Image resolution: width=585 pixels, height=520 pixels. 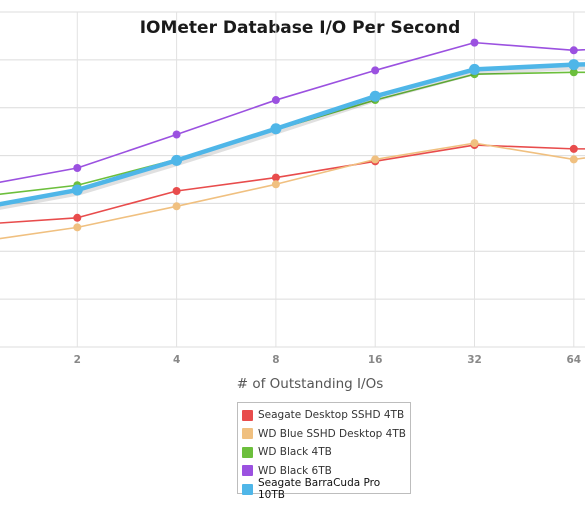 I want to click on legend-item: WD Blue SSHD Desktop 4TB, so click(x=326, y=434).